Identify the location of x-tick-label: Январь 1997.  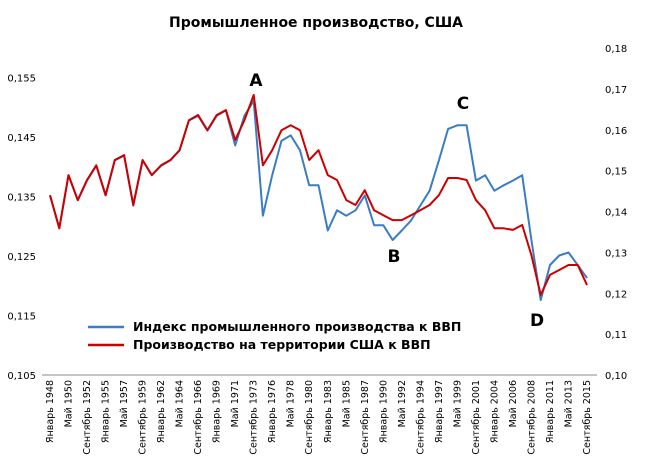
(439, 411).